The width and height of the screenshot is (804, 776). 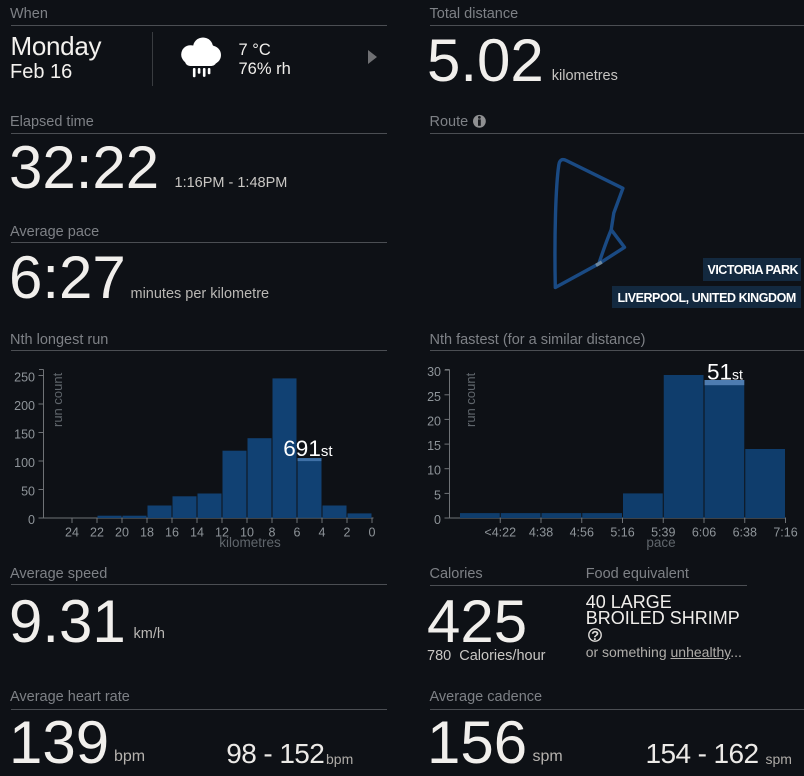 What do you see at coordinates (434, 446) in the screenshot?
I see `svg-text: 15` at bounding box center [434, 446].